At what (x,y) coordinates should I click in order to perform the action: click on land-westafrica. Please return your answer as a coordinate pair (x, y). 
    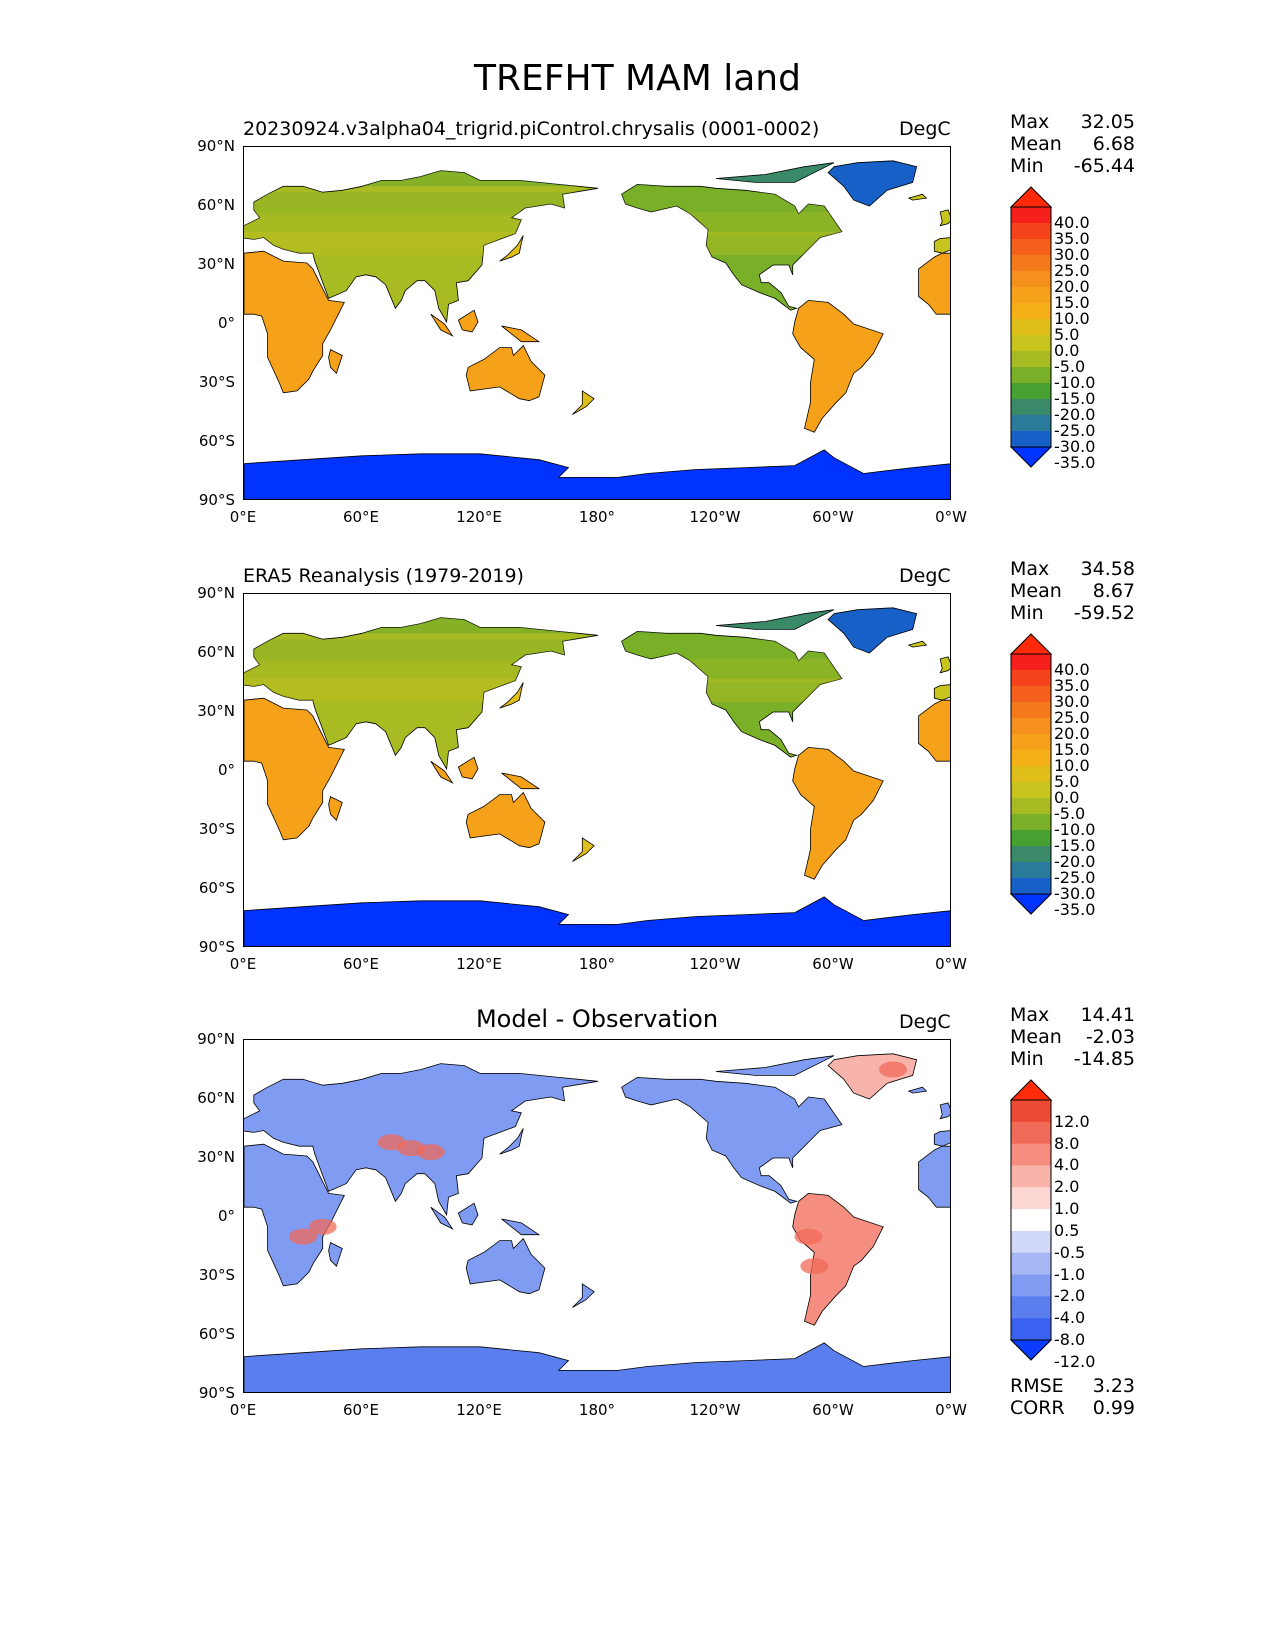
    Looking at the image, I should click on (934, 283).